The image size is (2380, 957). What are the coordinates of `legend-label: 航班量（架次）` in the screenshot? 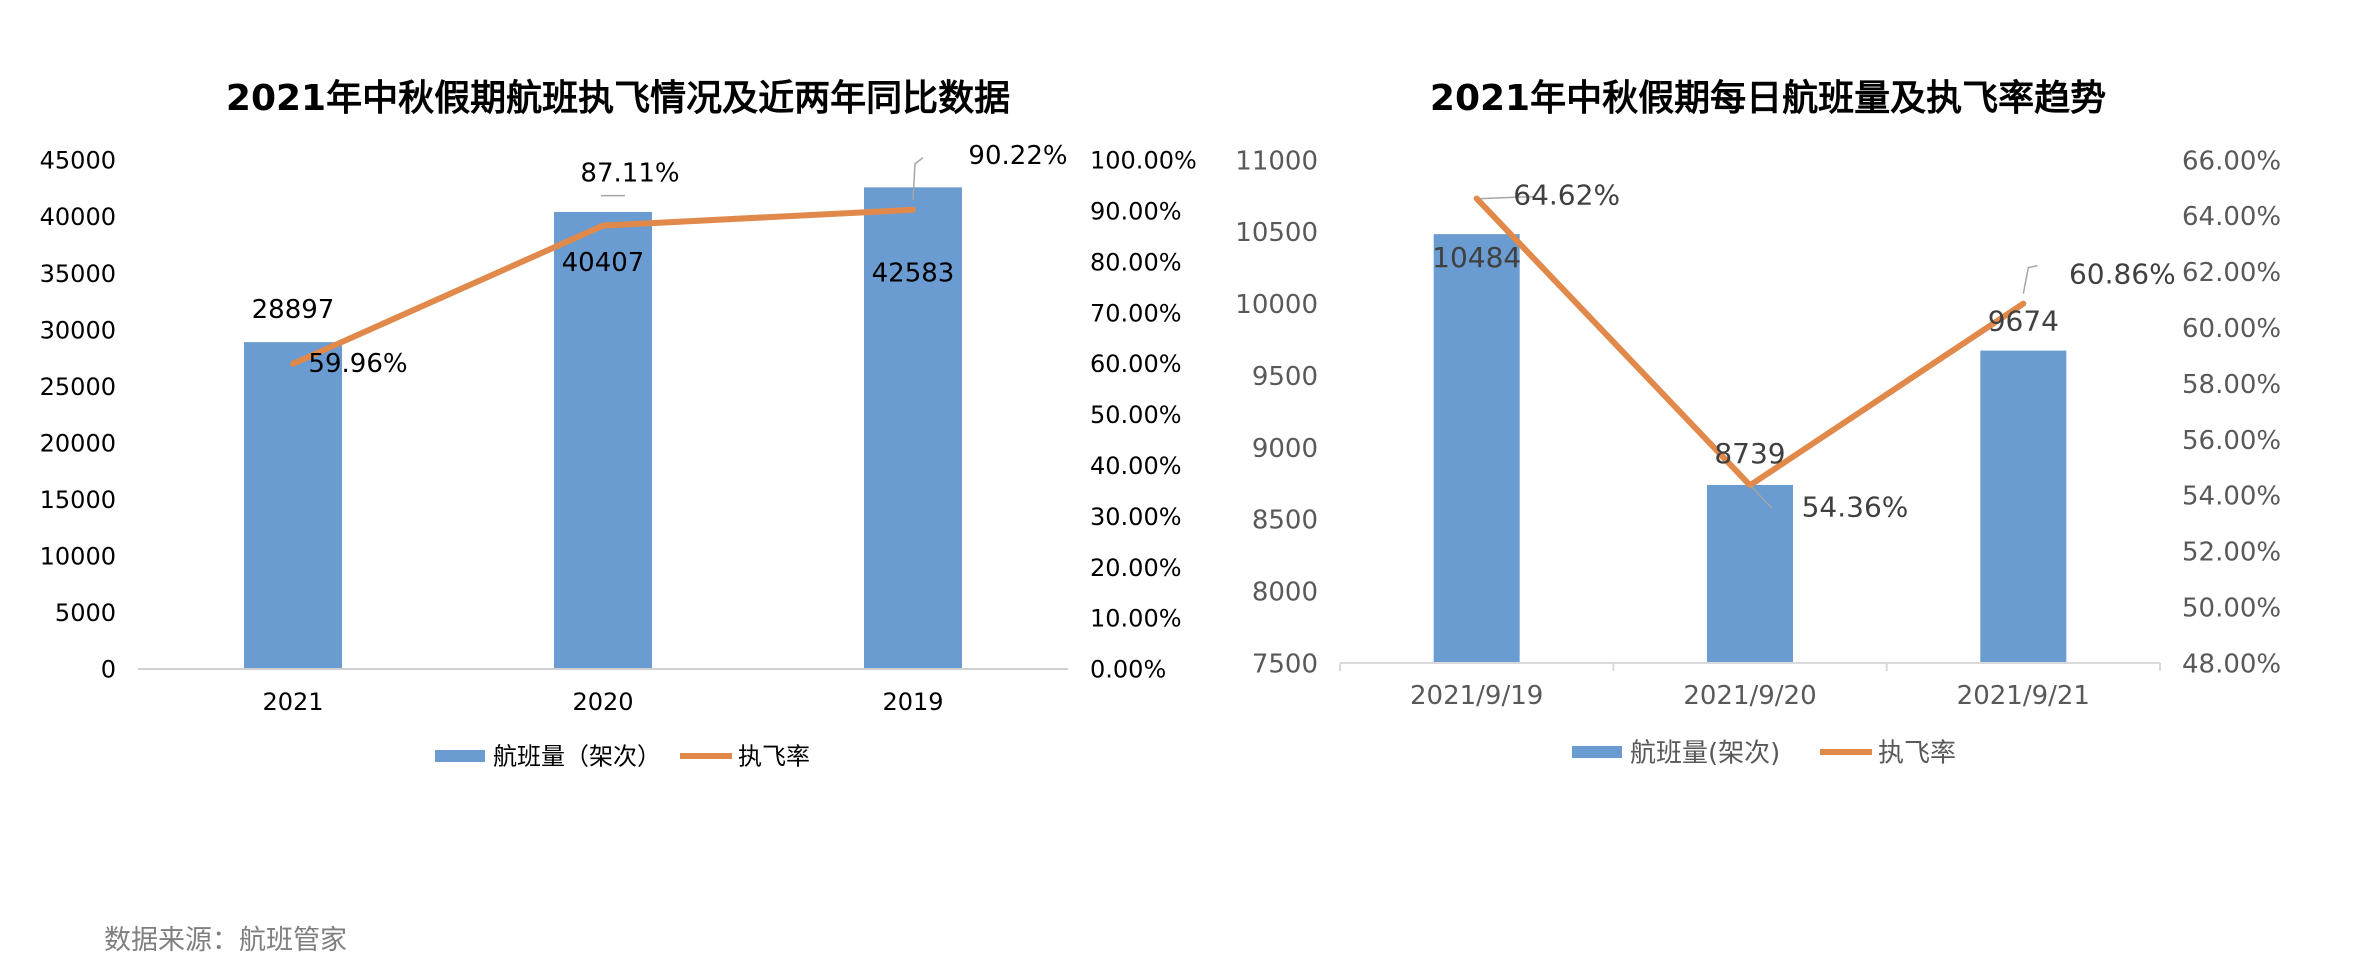 It's located at (577, 757).